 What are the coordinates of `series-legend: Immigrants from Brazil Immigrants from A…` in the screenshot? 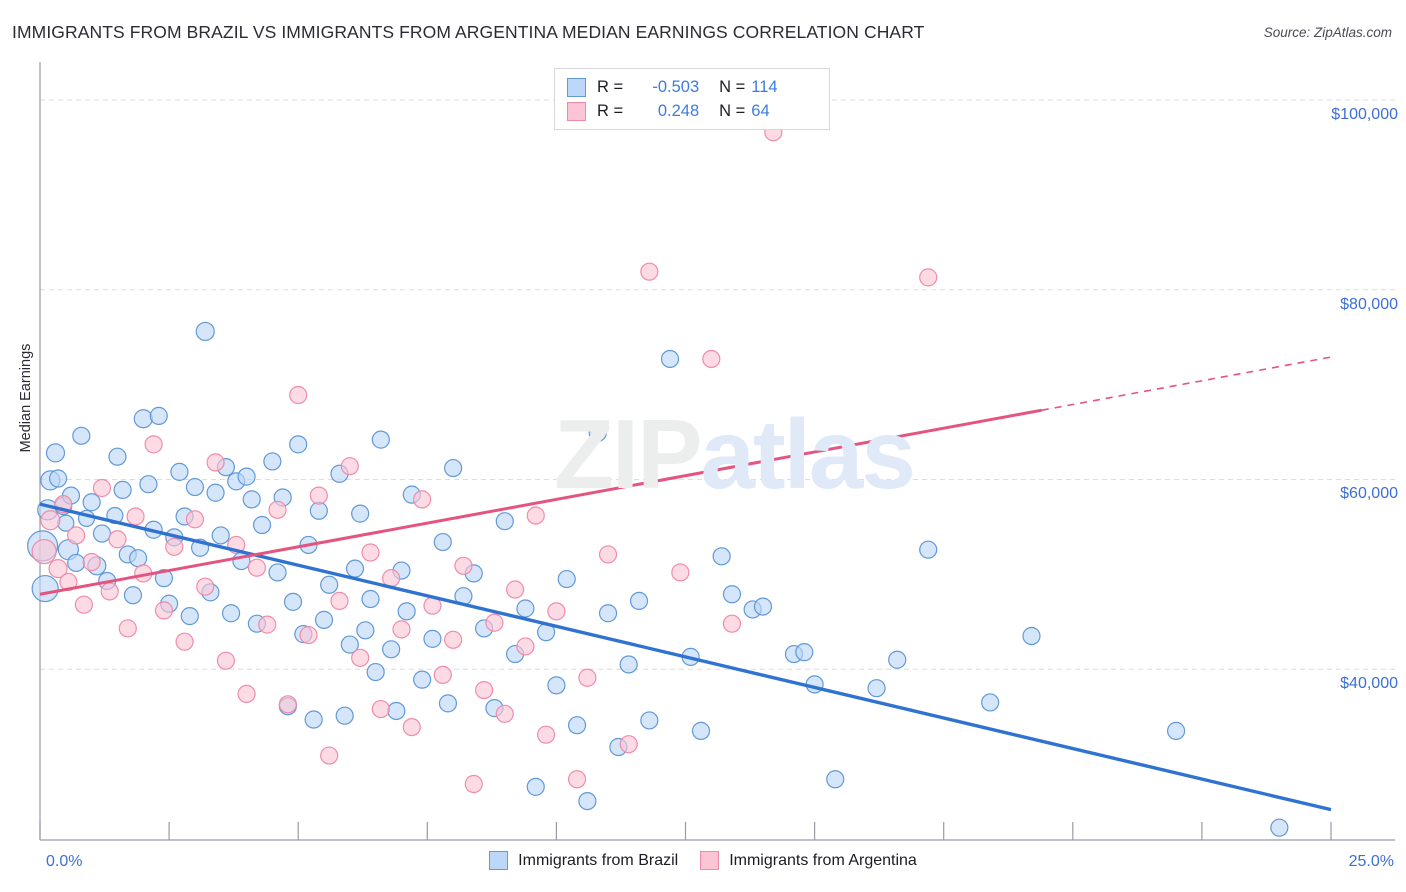 It's located at (703, 860).